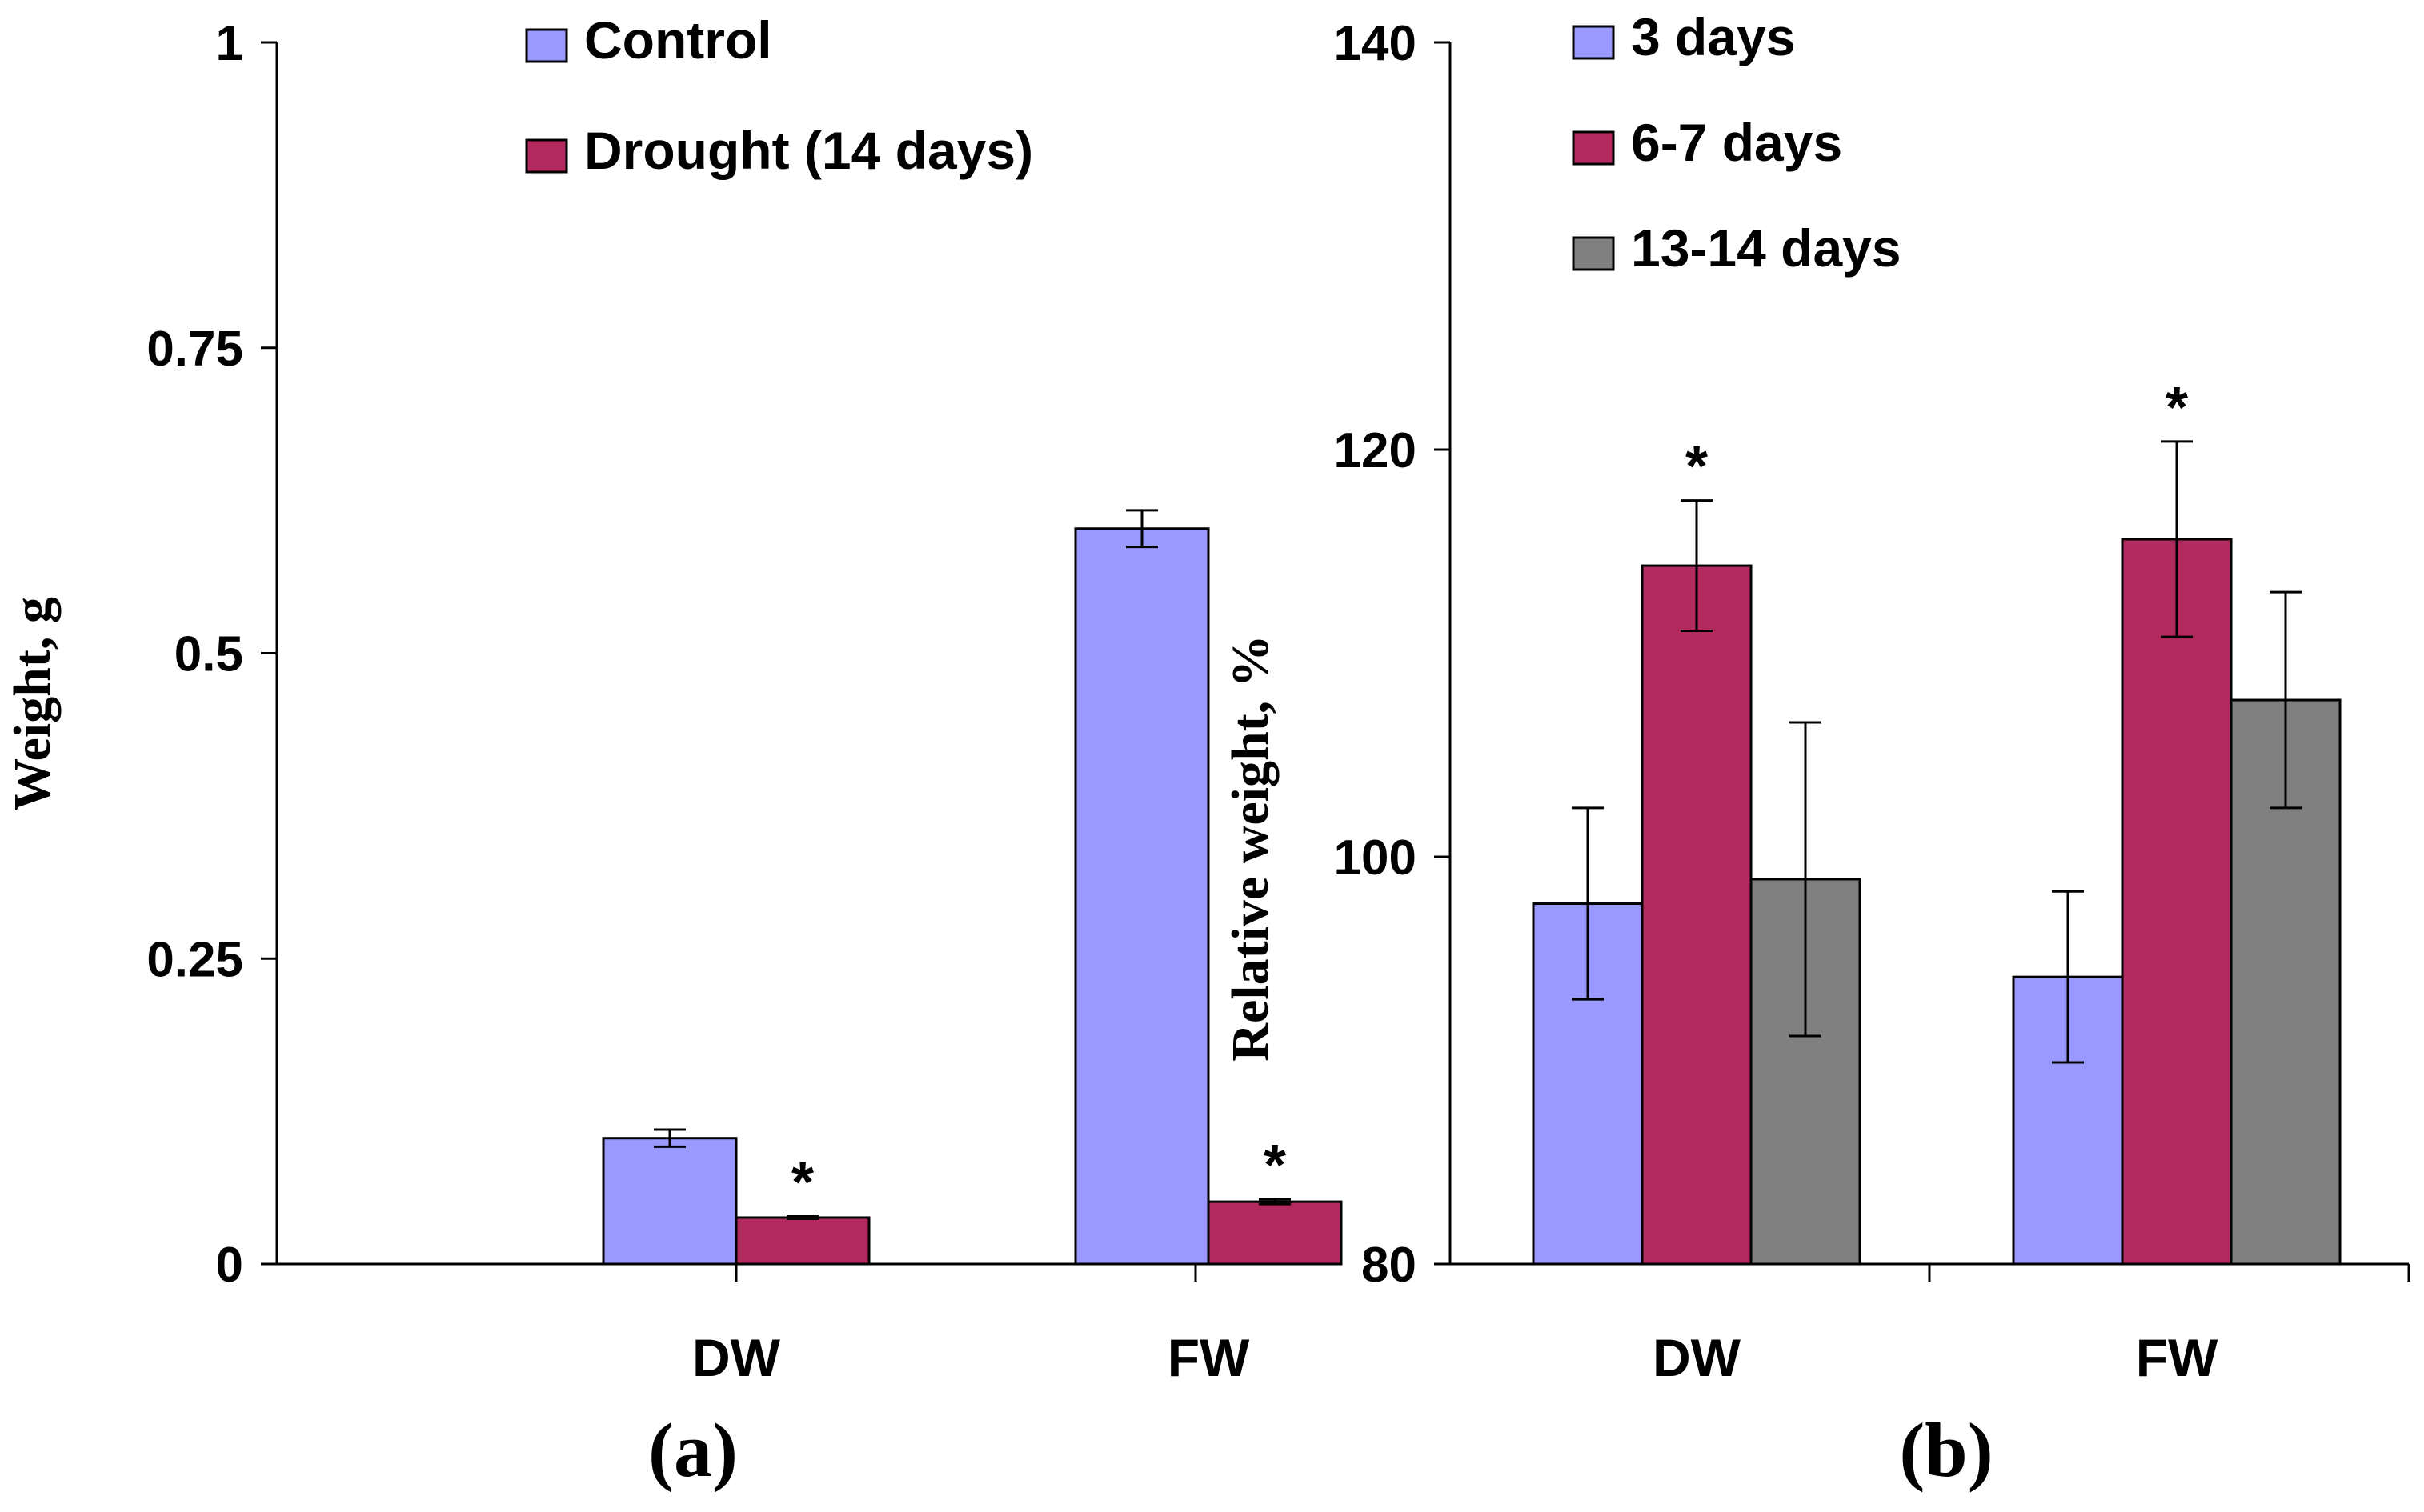 The height and width of the screenshot is (1512, 2424). Describe the element at coordinates (230, 1265) in the screenshot. I see `y-tick-label: 0` at that location.